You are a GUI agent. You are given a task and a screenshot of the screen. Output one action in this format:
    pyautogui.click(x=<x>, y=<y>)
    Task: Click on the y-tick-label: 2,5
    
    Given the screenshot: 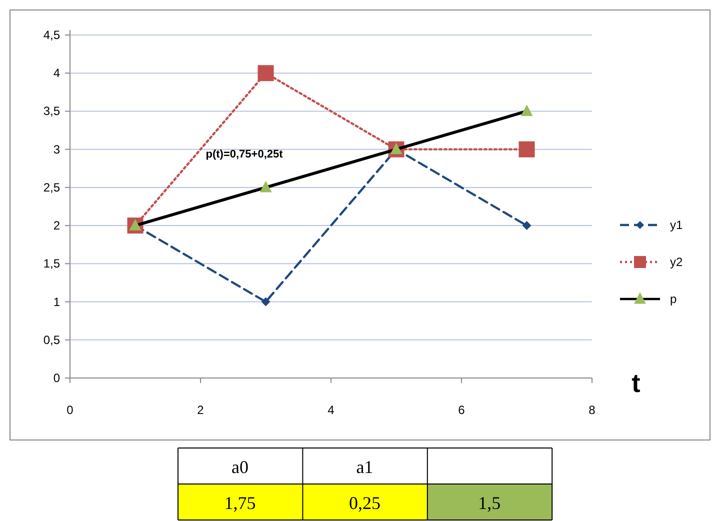 What is the action you would take?
    pyautogui.click(x=51, y=187)
    